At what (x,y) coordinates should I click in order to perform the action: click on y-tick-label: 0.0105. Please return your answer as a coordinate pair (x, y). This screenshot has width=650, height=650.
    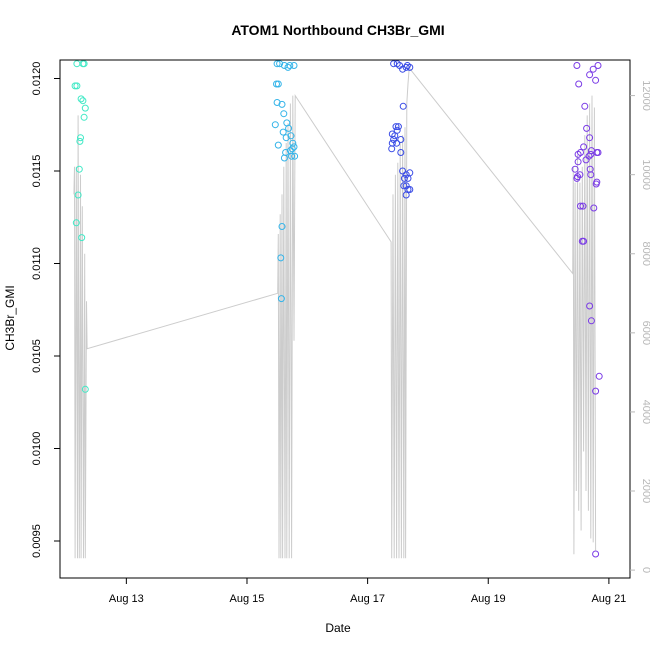
    Looking at the image, I should click on (37, 356).